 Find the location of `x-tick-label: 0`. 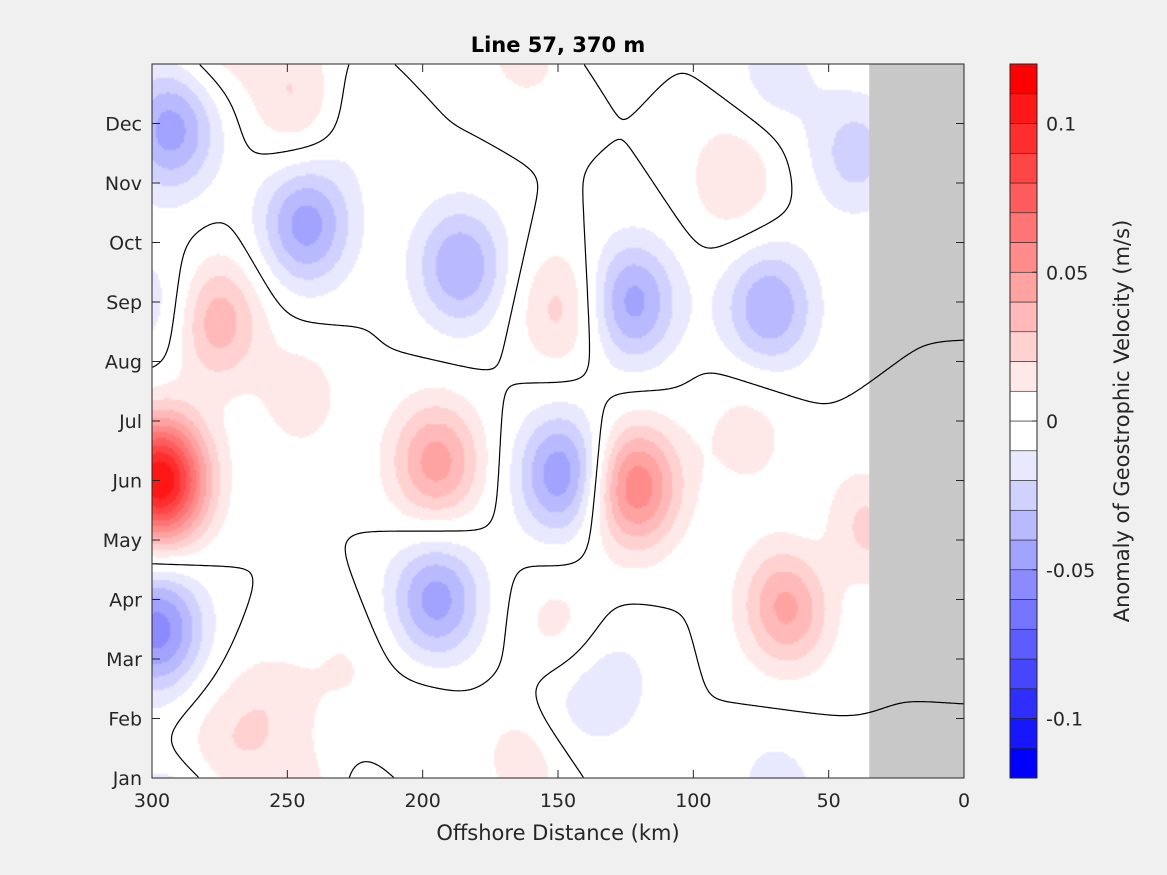

x-tick-label: 0 is located at coordinates (964, 801).